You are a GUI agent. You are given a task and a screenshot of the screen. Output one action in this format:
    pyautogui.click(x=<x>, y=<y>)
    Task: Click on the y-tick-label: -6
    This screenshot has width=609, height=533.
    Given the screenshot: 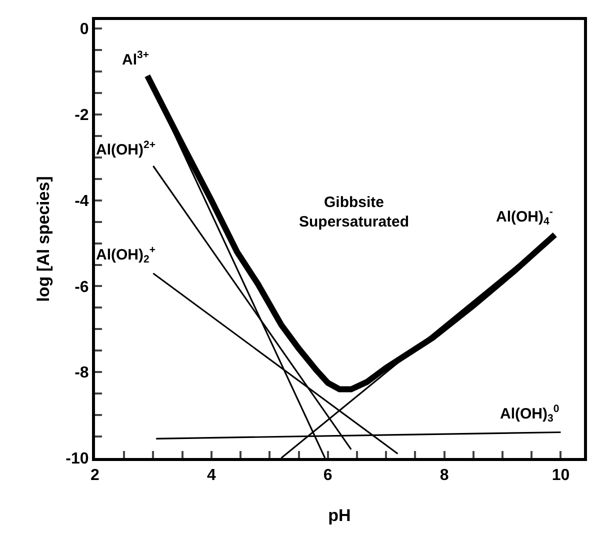 What is the action you would take?
    pyautogui.click(x=81, y=287)
    